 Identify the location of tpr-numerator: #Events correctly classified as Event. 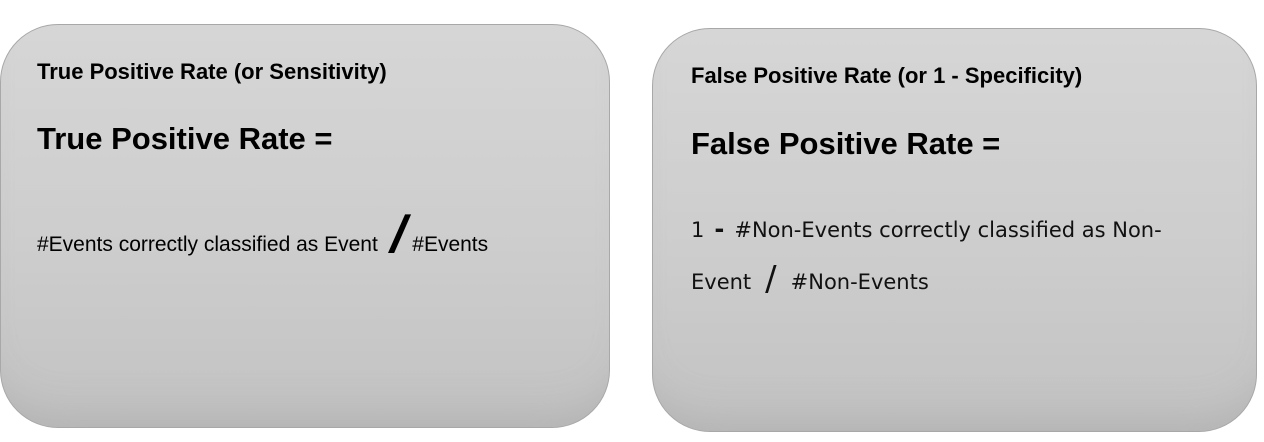
(207, 244).